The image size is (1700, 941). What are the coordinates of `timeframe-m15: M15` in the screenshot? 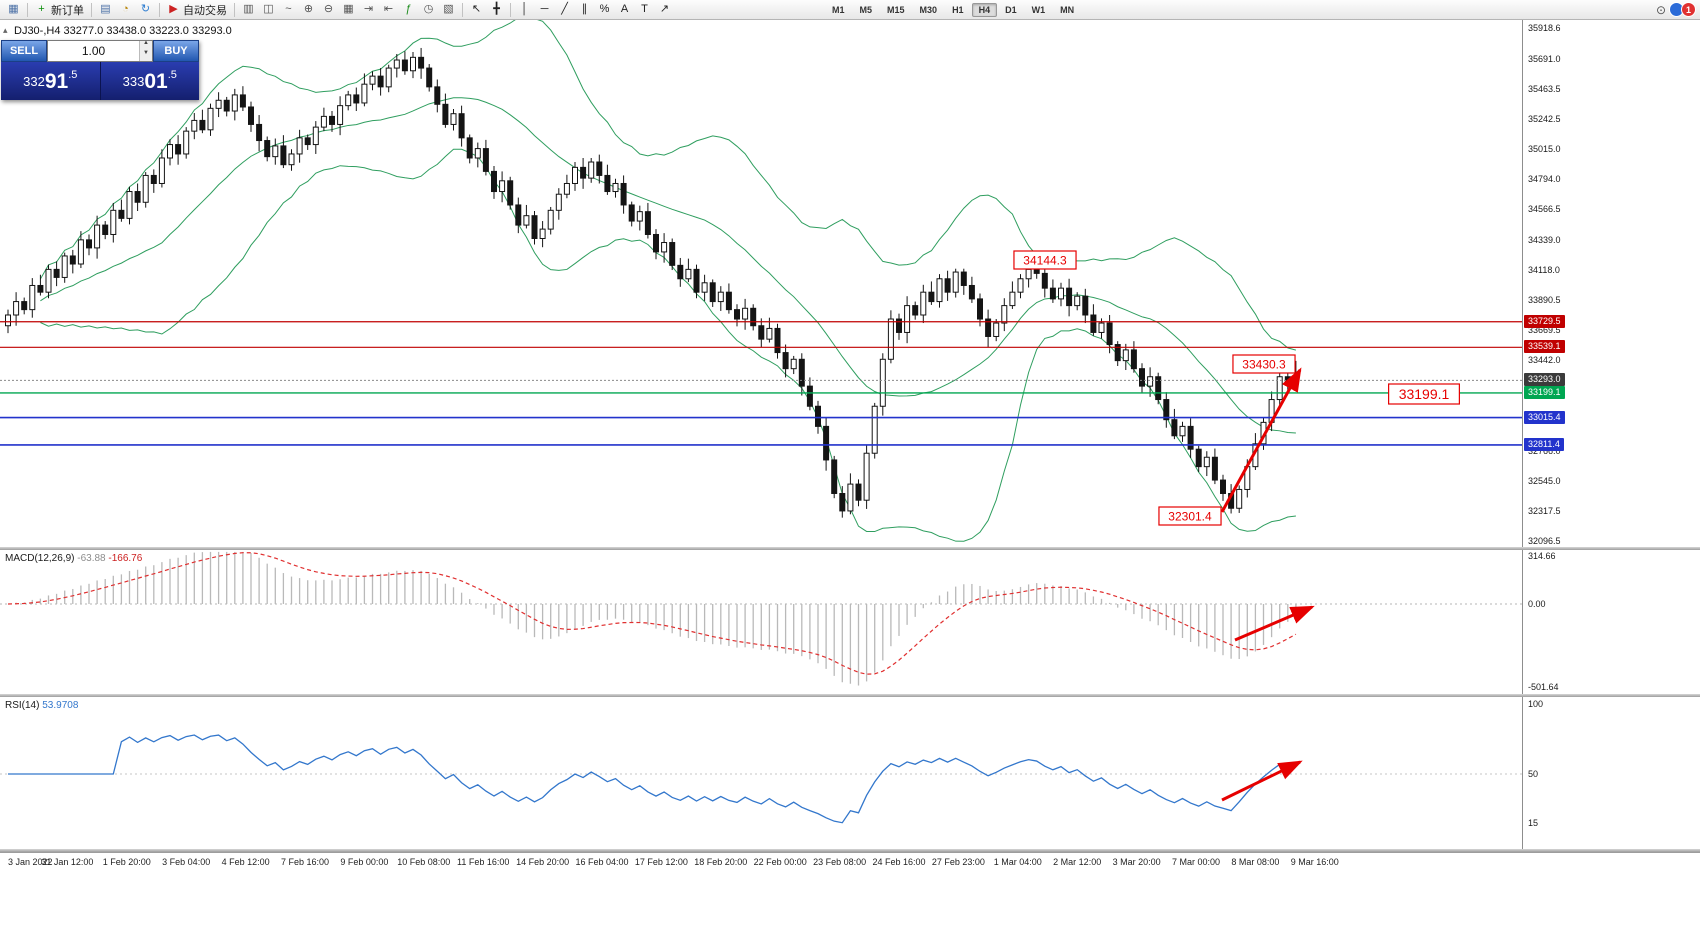 It's located at (896, 9).